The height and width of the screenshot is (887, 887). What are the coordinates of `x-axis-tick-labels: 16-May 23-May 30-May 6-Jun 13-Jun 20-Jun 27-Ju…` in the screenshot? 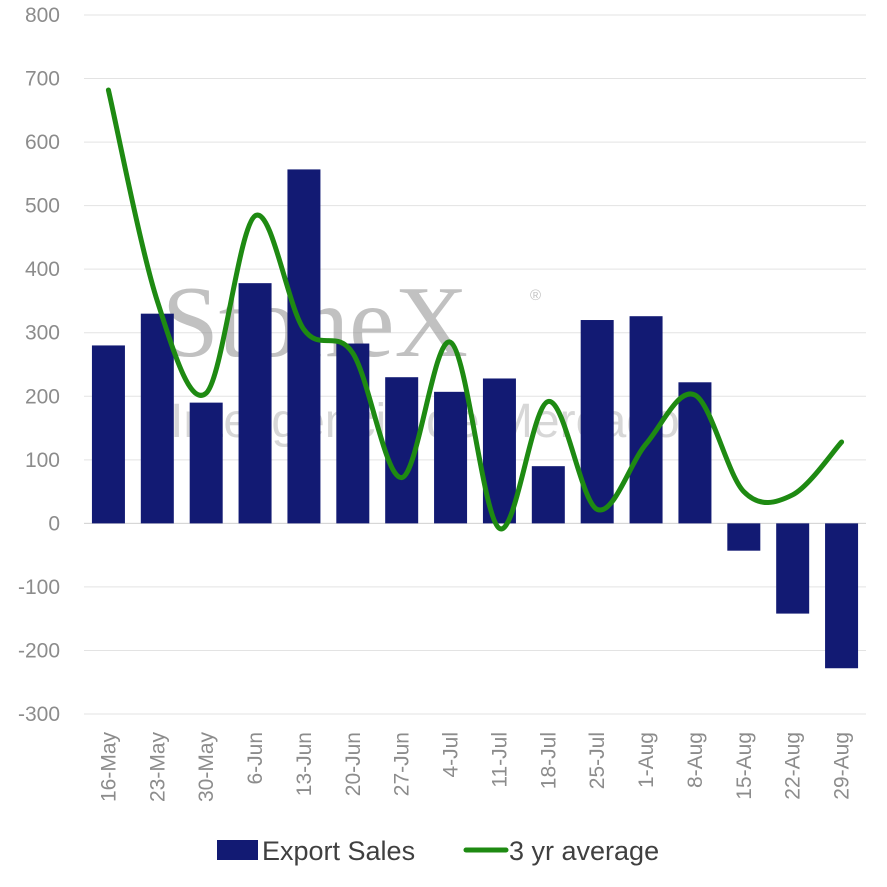 It's located at (475, 767).